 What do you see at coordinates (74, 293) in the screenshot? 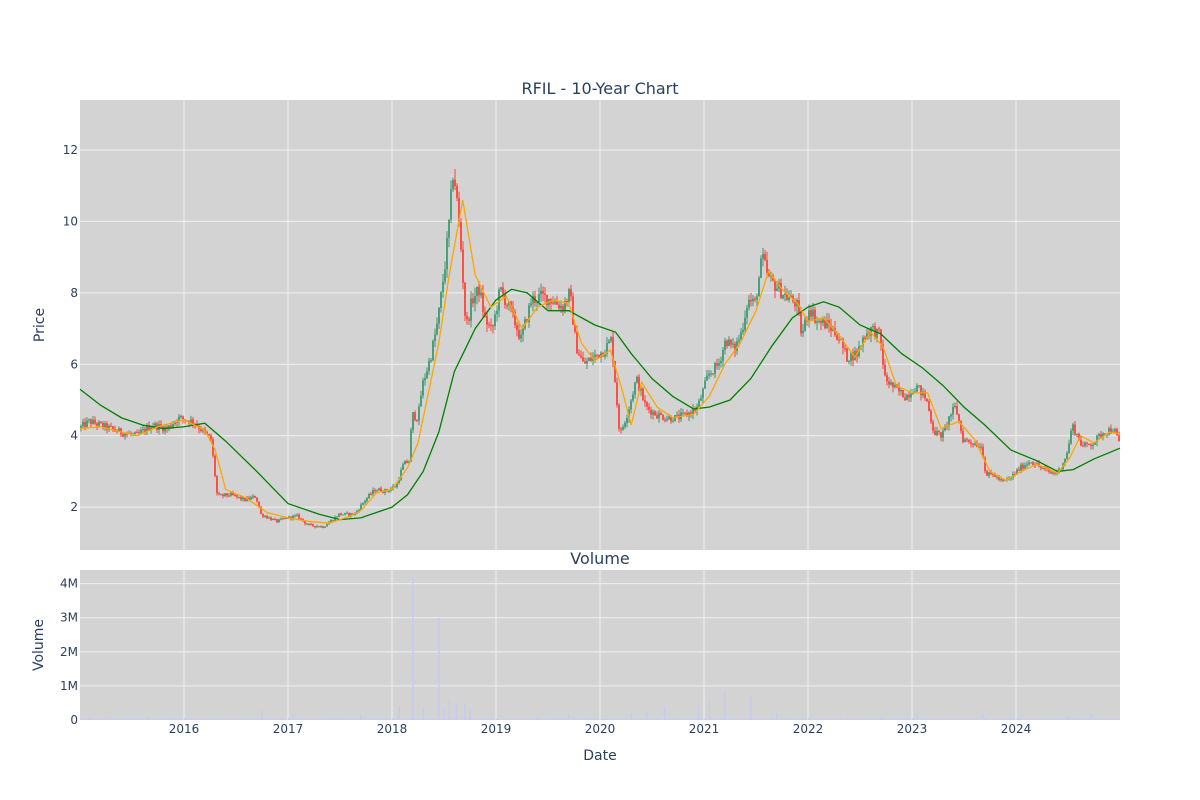
I see `price-y-tick-label: 8` at bounding box center [74, 293].